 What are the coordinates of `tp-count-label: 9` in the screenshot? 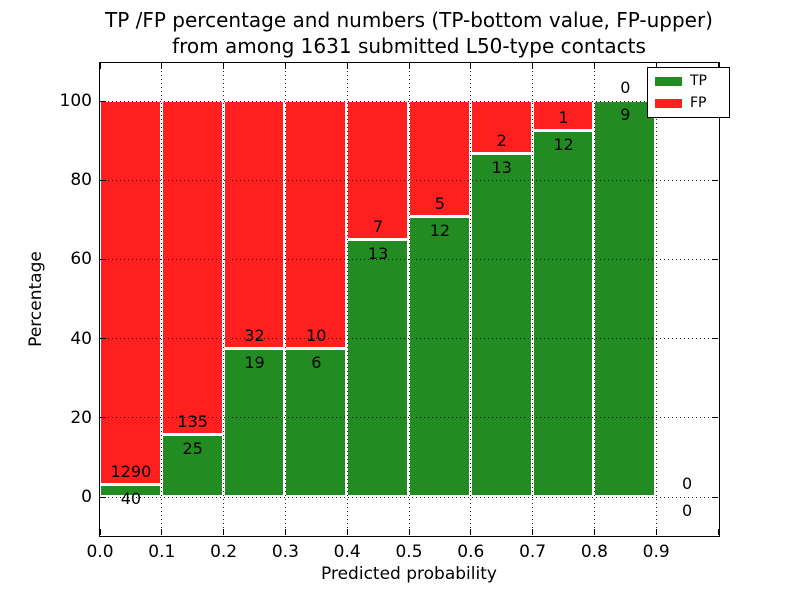 It's located at (625, 114).